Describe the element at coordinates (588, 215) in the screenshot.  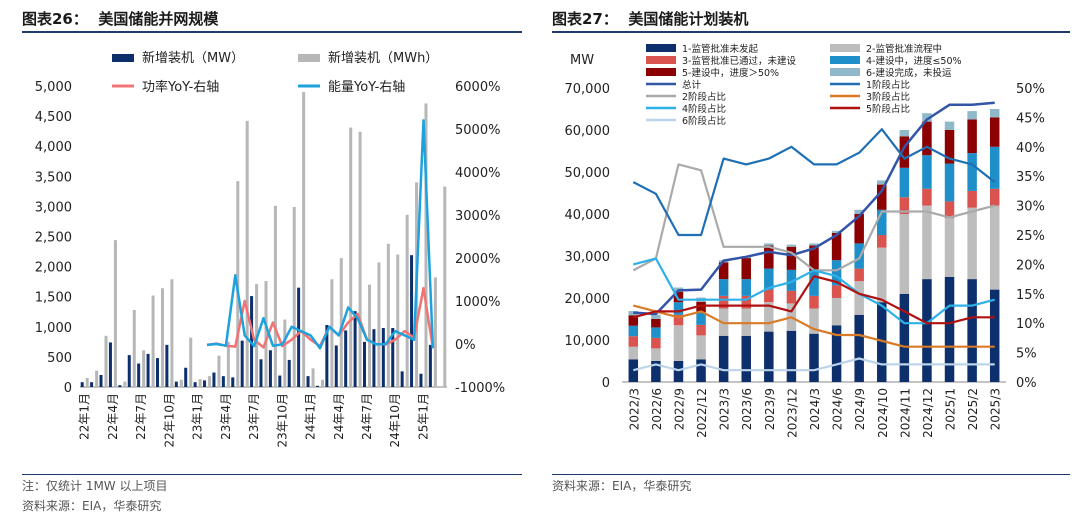
I see `y-left-tick-label: 40,000` at that location.